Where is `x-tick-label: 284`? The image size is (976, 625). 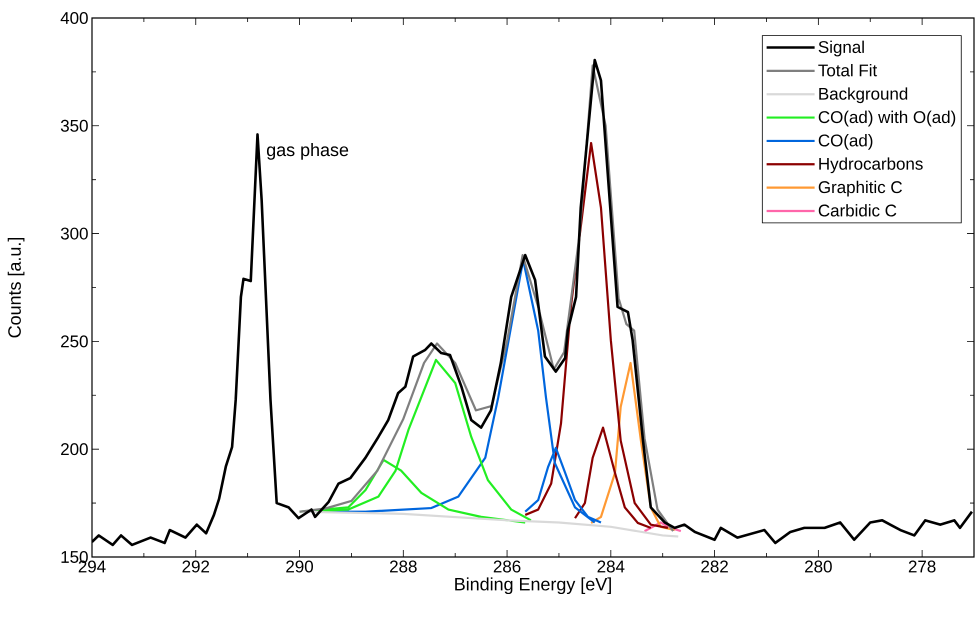 x-tick-label: 284 is located at coordinates (611, 566).